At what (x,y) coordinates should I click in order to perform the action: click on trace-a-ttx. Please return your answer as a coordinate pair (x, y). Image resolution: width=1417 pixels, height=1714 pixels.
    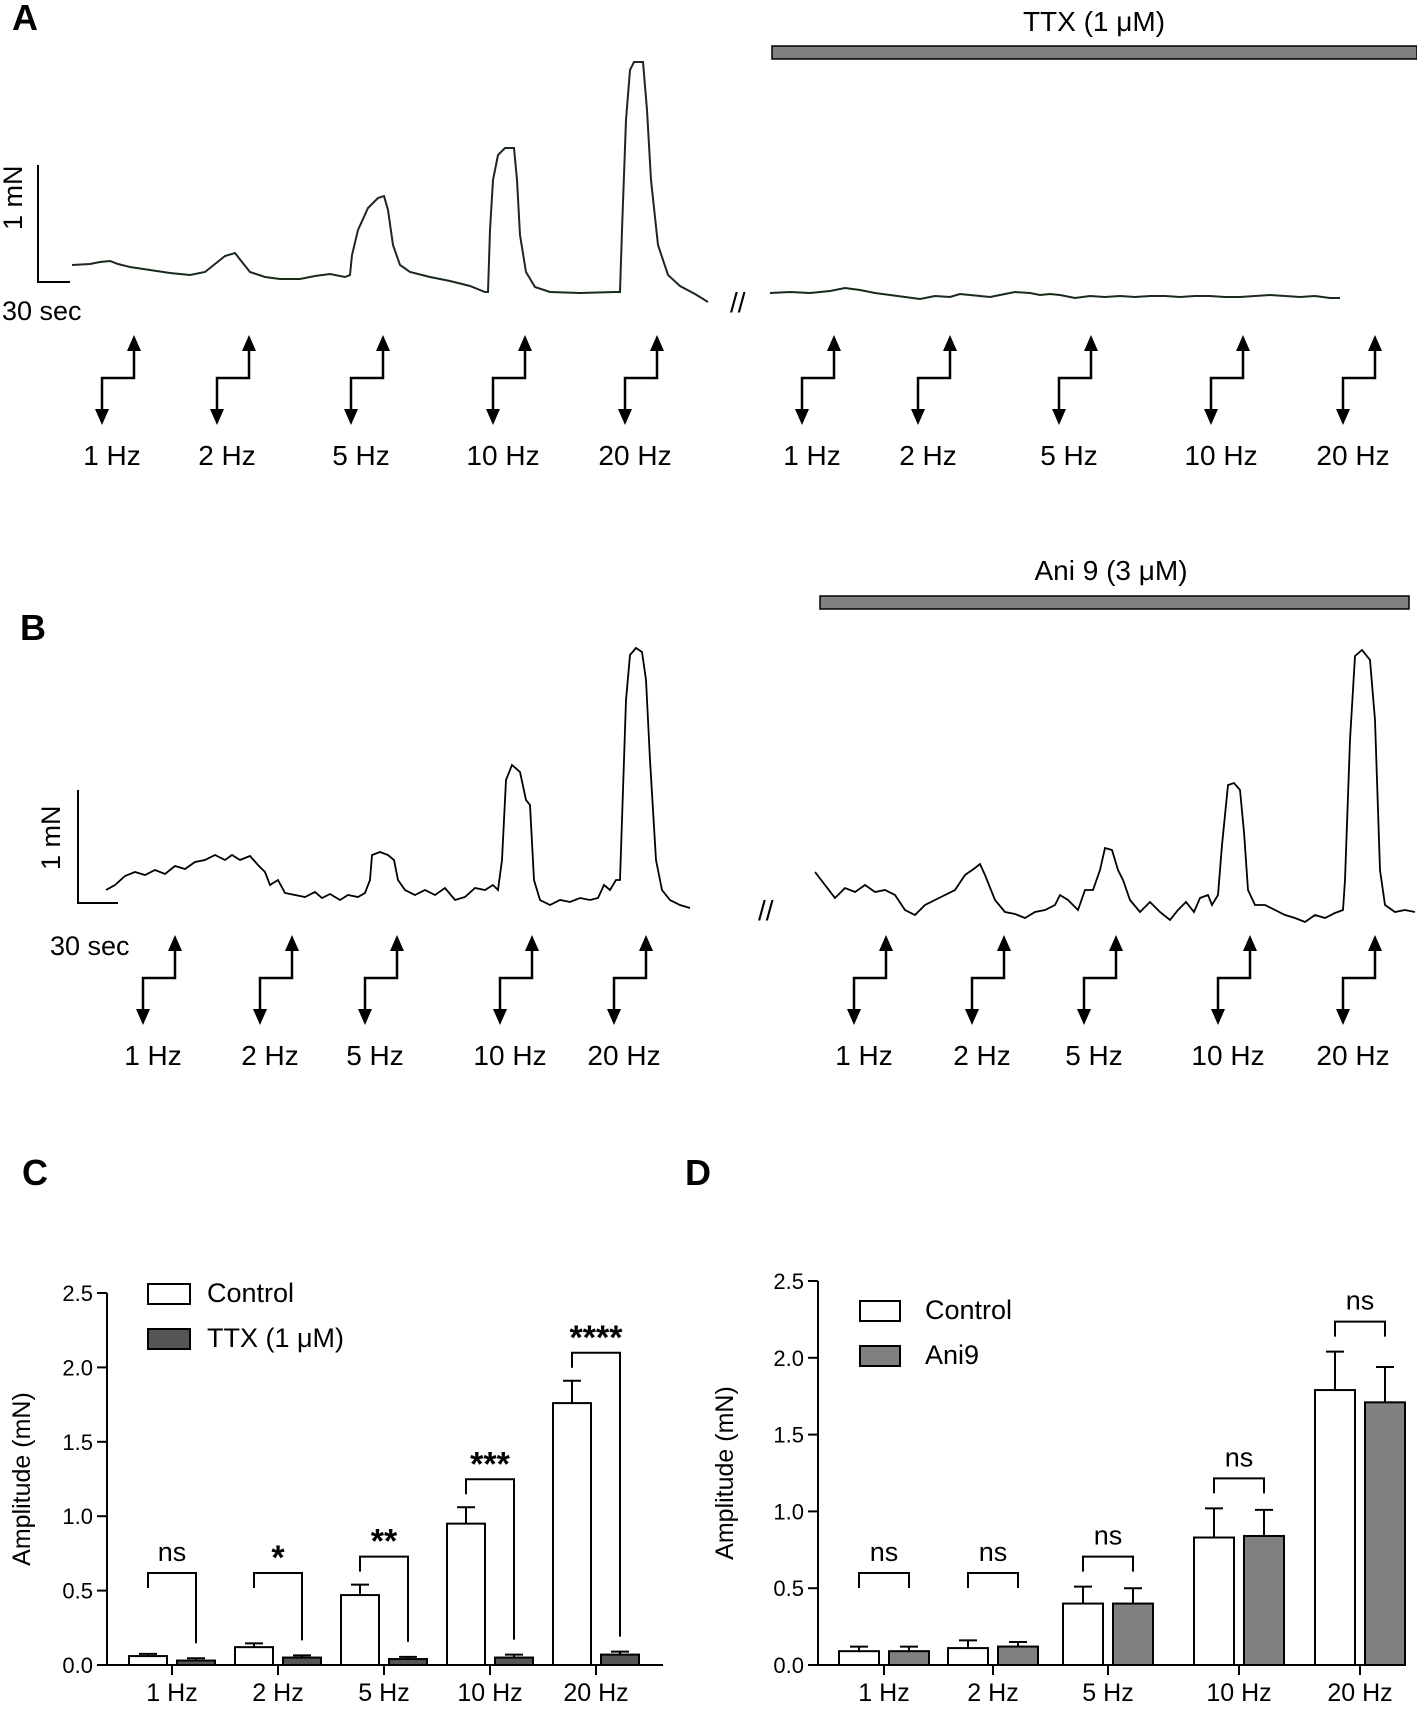
    Looking at the image, I should click on (1054, 293).